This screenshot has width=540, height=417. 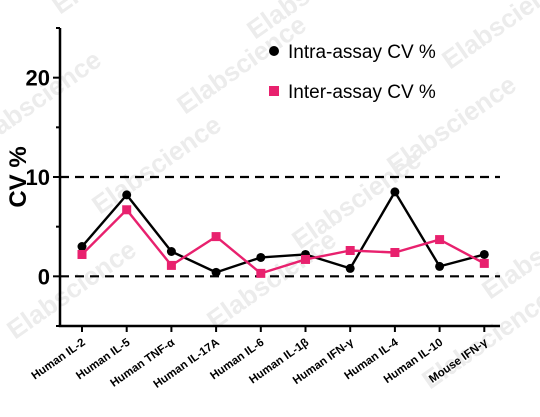 I want to click on legend-label-intra: Intra-assay CV %, so click(x=362, y=52).